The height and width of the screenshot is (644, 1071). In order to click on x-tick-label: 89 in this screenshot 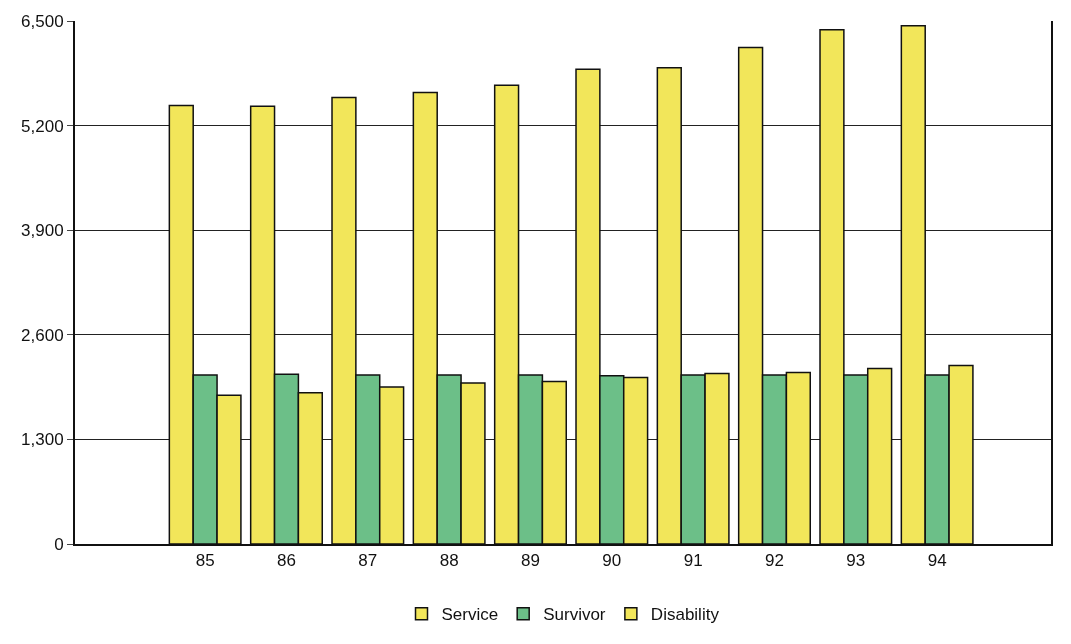, I will do `click(530, 561)`.